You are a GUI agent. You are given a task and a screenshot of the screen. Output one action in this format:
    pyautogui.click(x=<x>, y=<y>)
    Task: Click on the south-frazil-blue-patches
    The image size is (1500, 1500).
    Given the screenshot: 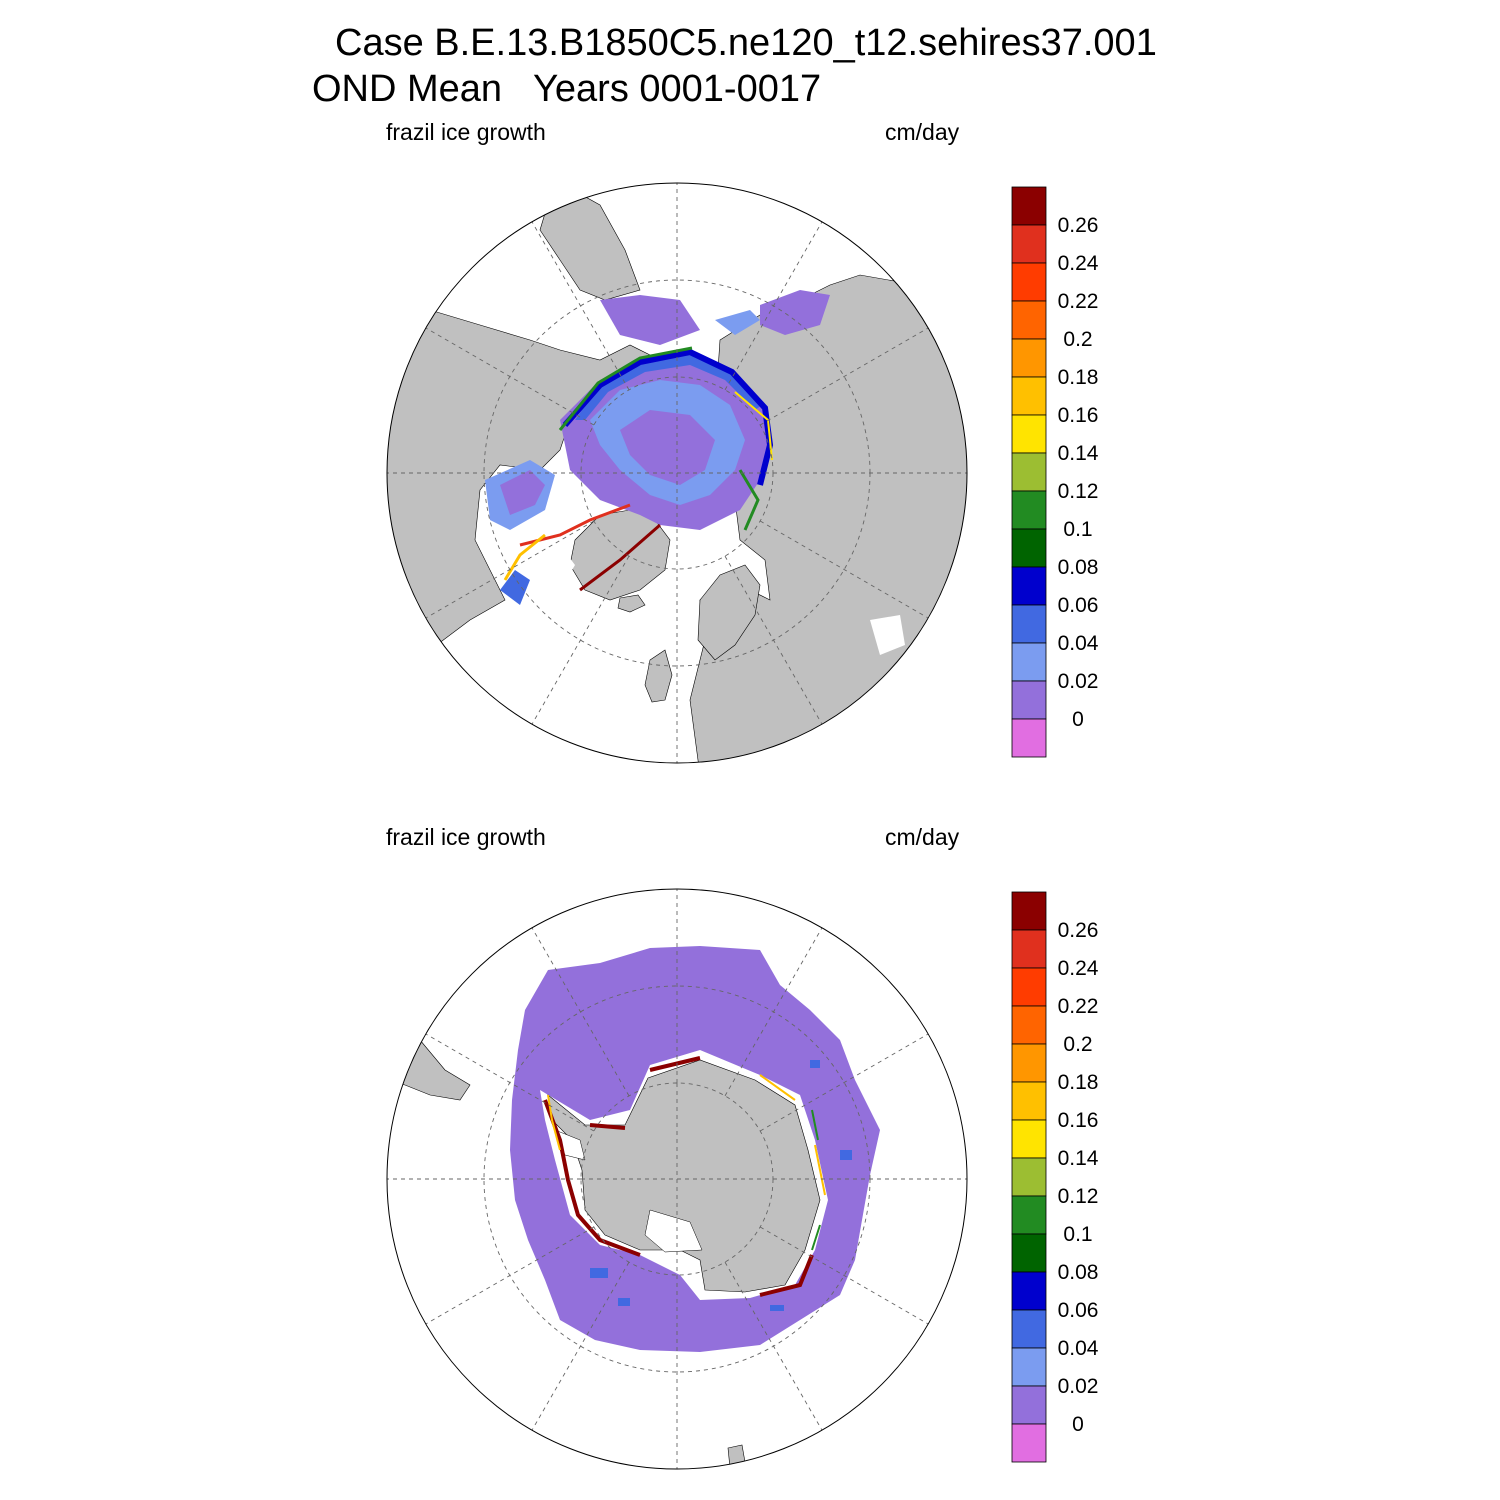 What is the action you would take?
    pyautogui.click(x=721, y=1185)
    